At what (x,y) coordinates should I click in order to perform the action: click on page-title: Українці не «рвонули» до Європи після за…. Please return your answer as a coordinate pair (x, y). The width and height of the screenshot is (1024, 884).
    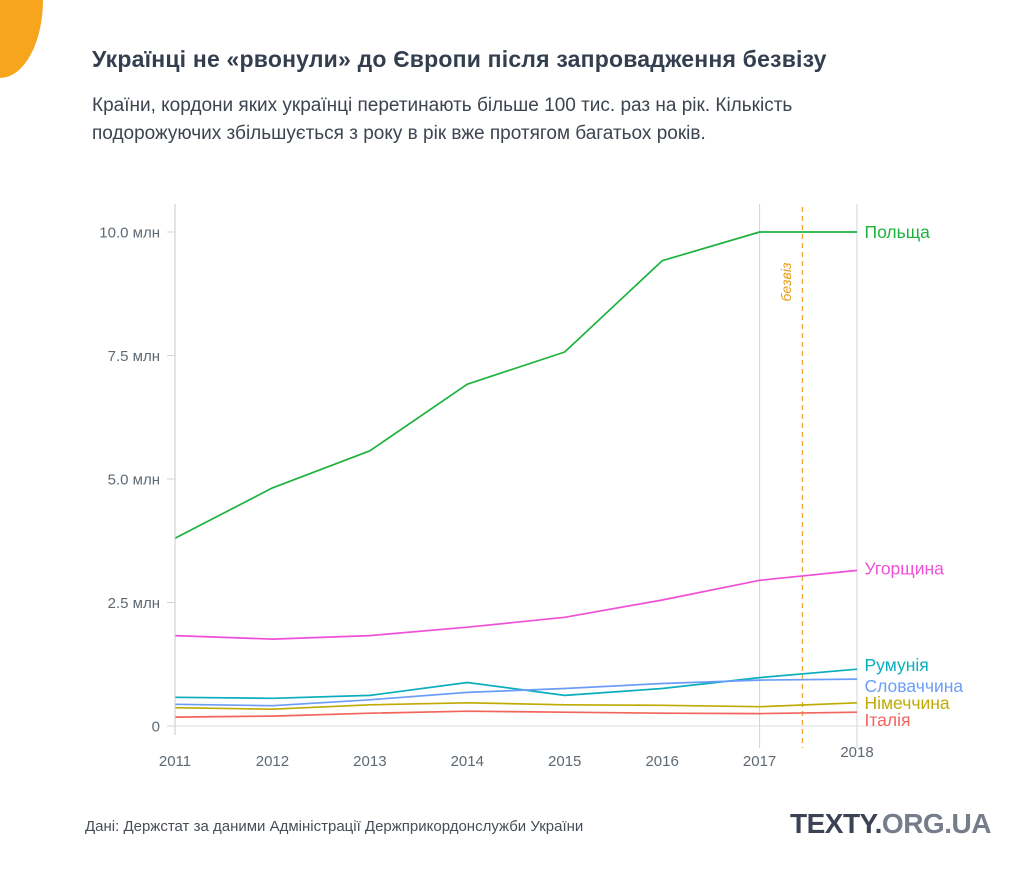
    Looking at the image, I should click on (459, 59).